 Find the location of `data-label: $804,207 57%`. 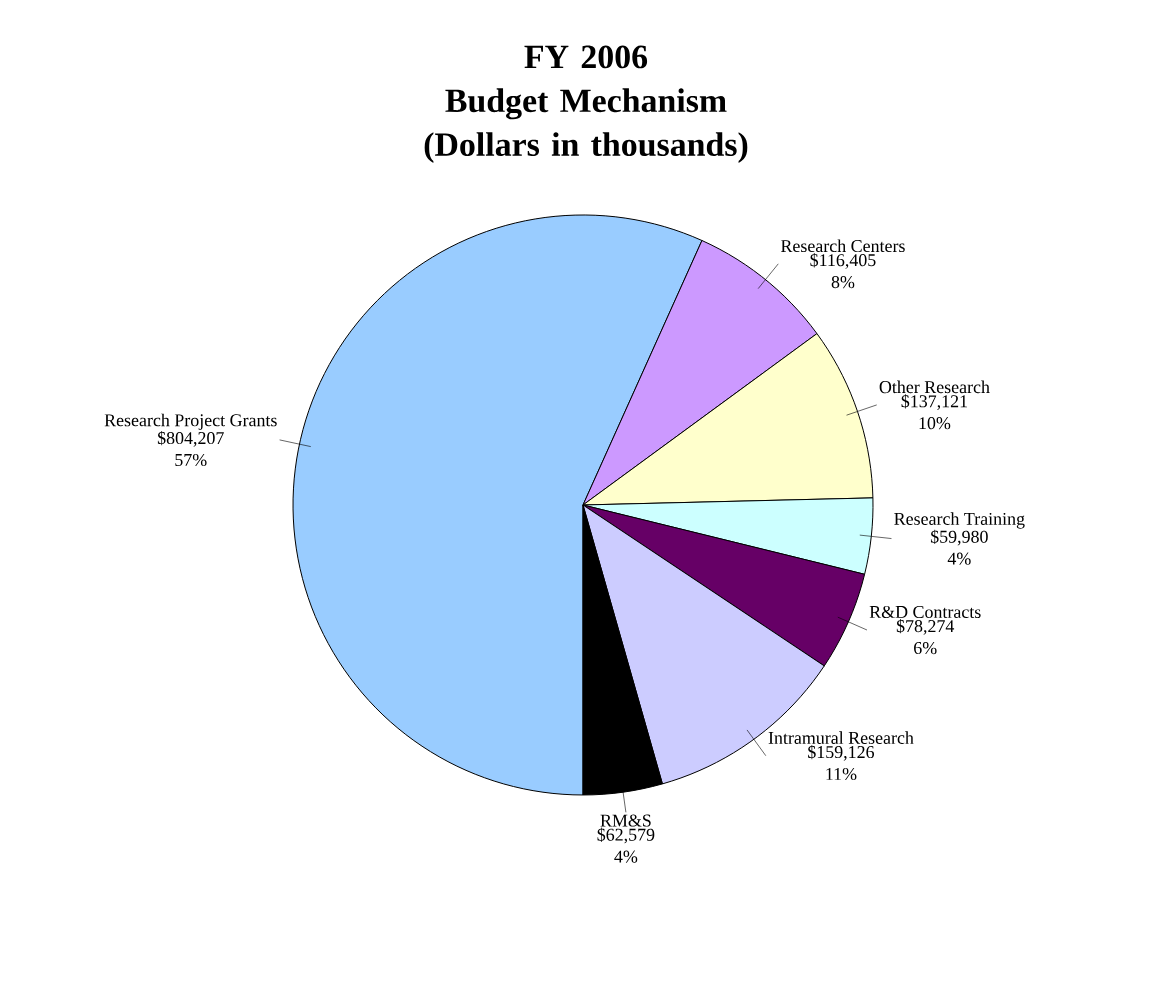

data-label: $804,207 57% is located at coordinates (190, 448).